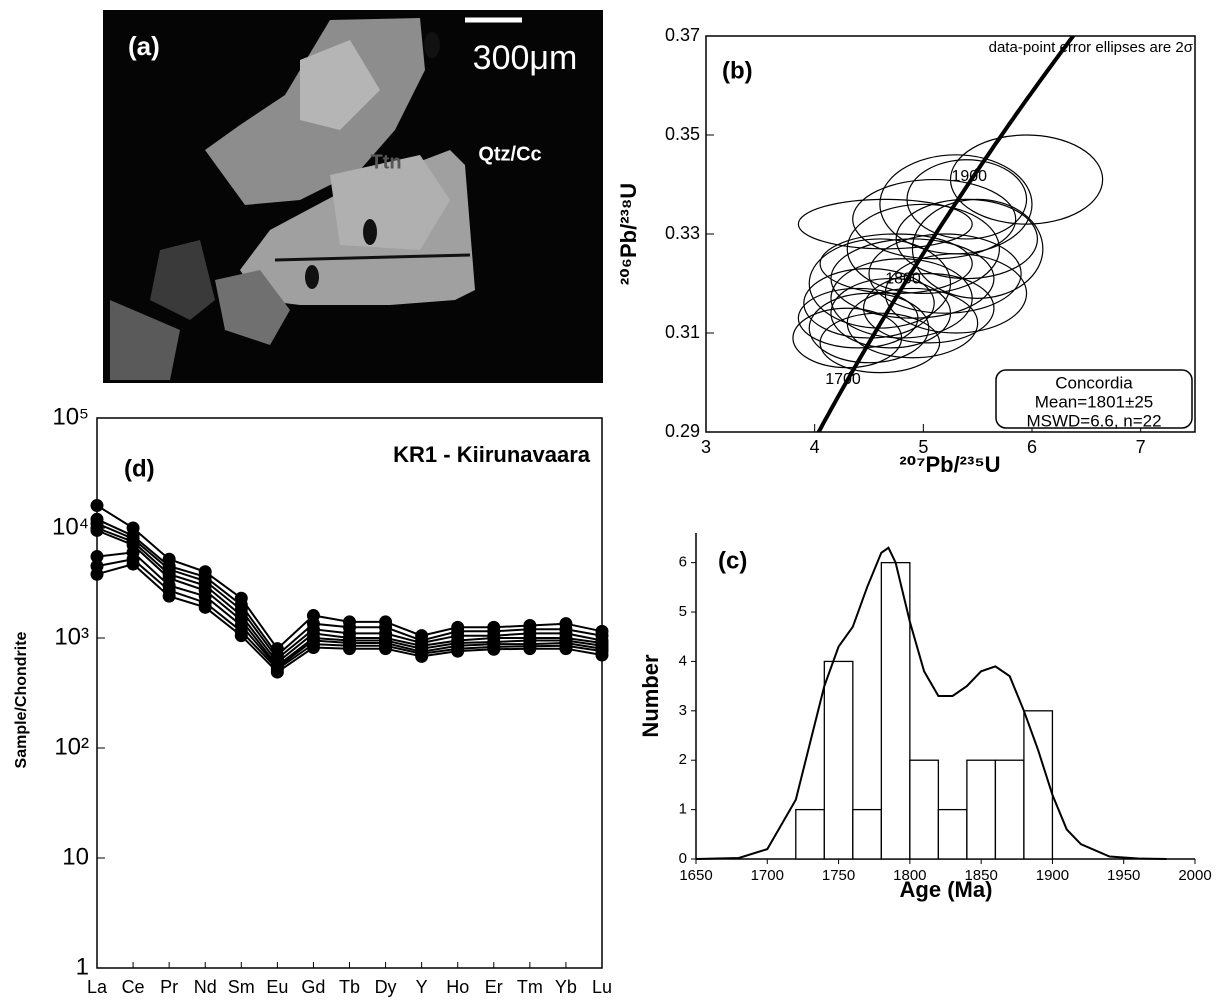 The image size is (1226, 1003). I want to click on x-tick-label: 6, so click(1032, 447).